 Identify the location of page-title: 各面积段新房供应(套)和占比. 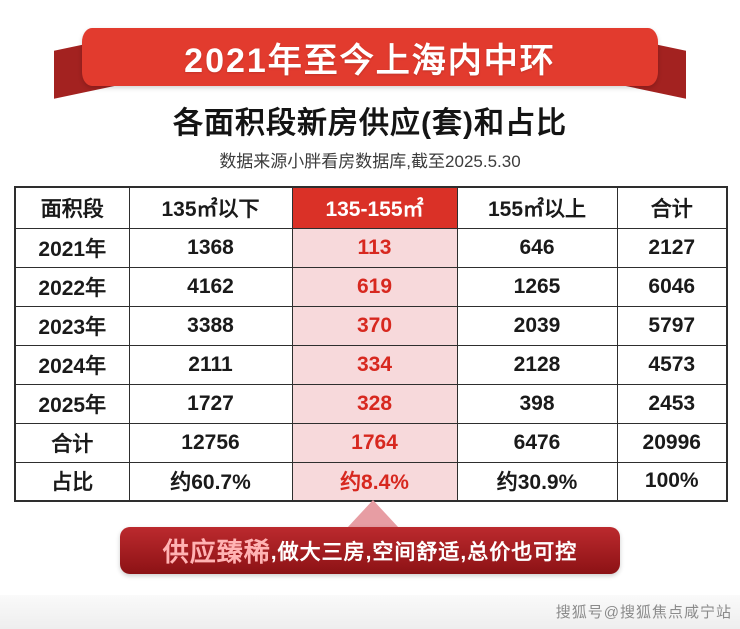
(370, 123).